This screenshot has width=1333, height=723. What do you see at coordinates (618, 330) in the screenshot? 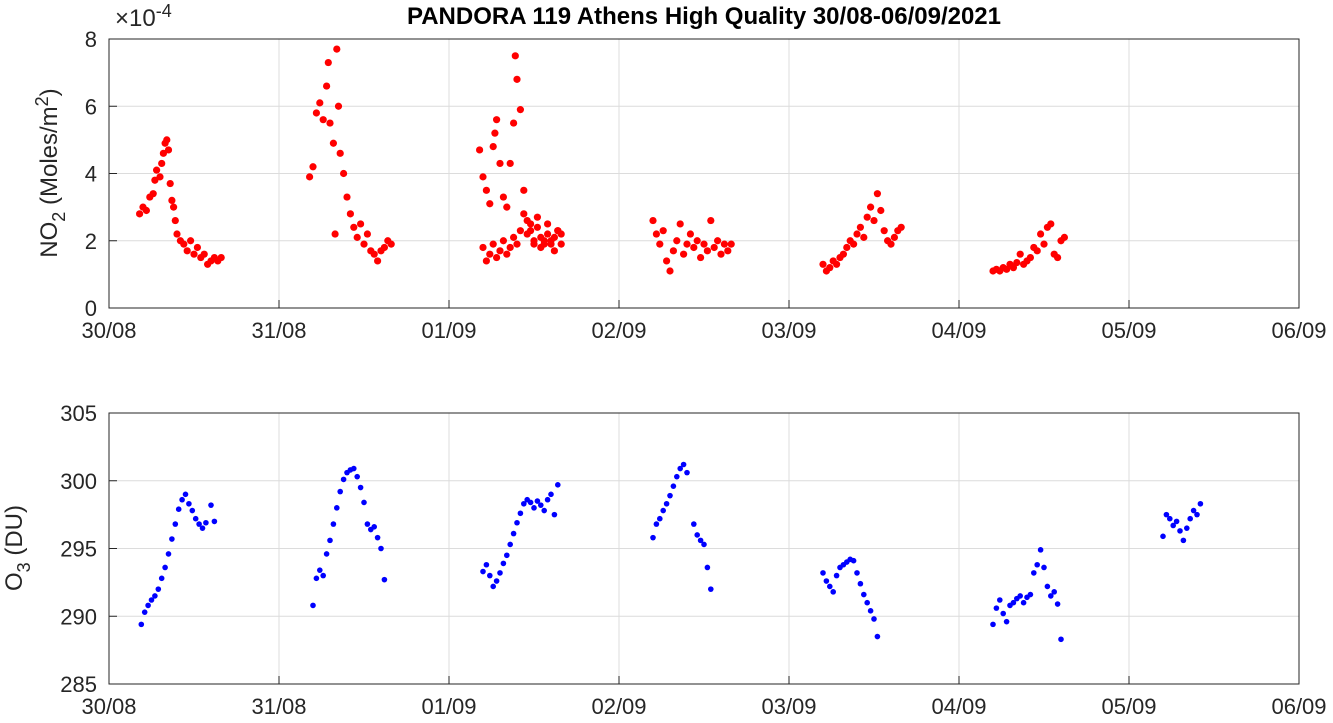
I see `no2-x-tick-label: 02/09` at bounding box center [618, 330].